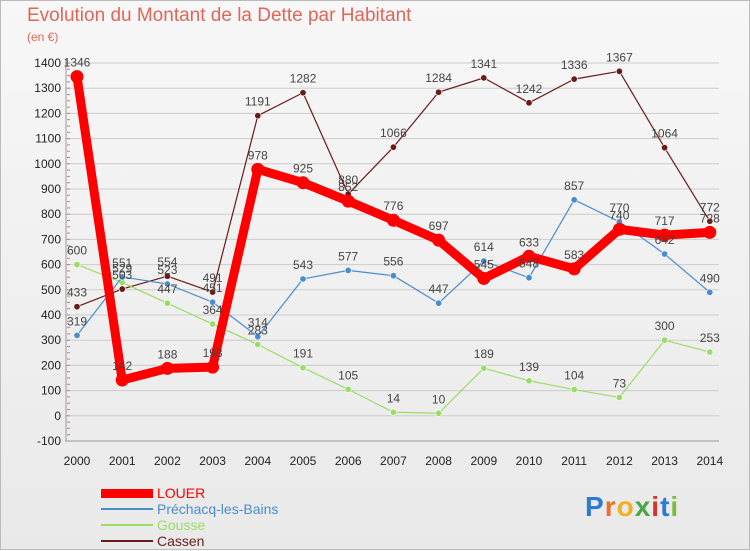  Describe the element at coordinates (181, 541) in the screenshot. I see `legend-label: Cassen` at that location.